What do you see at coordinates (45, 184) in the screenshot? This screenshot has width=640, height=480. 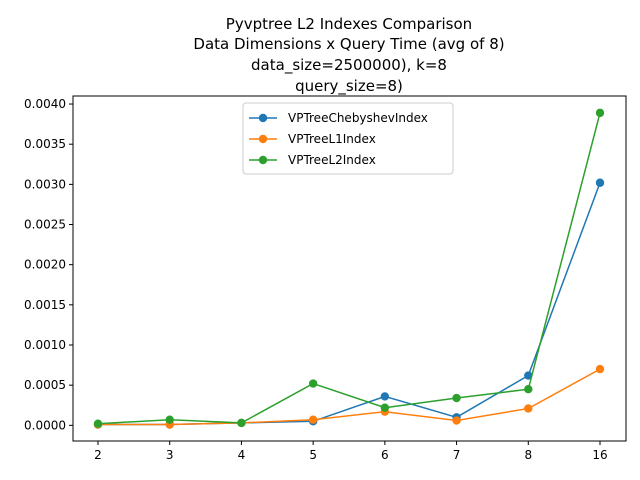 I see `y-tick-label: 0.0030` at bounding box center [45, 184].